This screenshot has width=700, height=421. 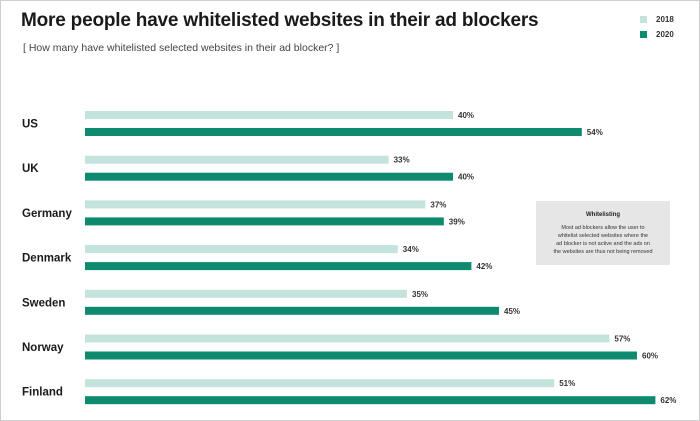 What do you see at coordinates (312, 124) in the screenshot?
I see `bar-group-us: US 40% 54%` at bounding box center [312, 124].